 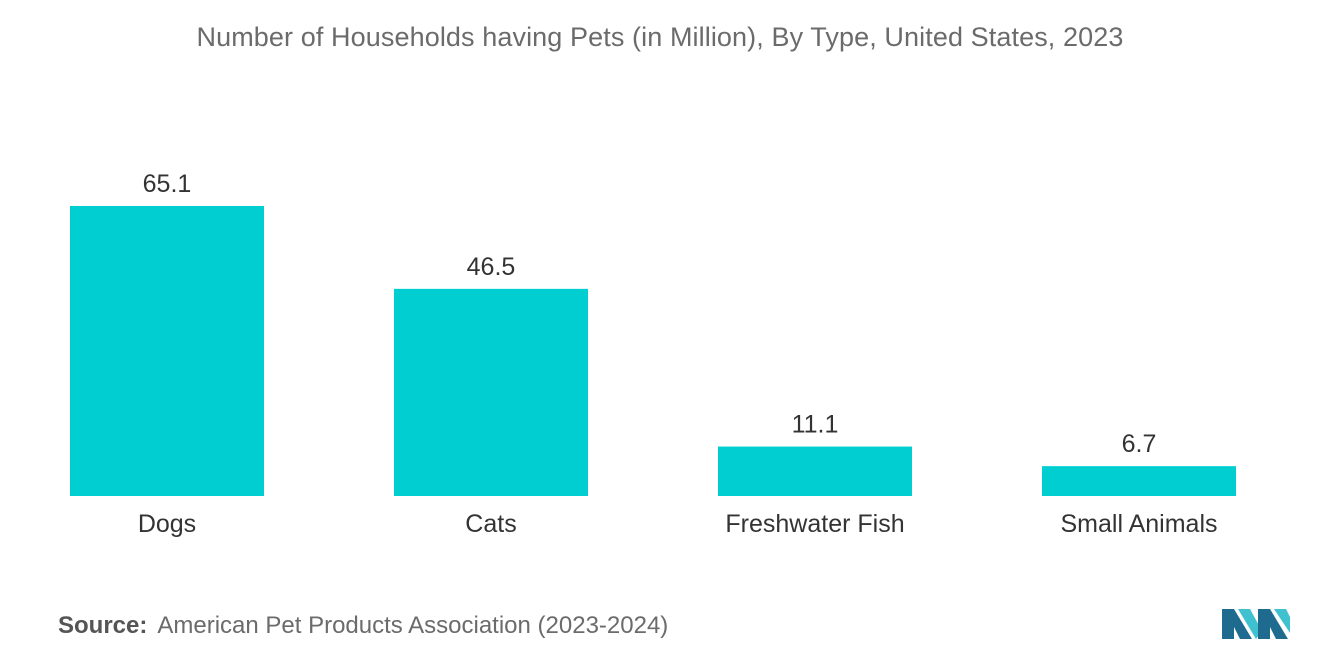 I want to click on category-label: Freshwater Fish, so click(x=814, y=524).